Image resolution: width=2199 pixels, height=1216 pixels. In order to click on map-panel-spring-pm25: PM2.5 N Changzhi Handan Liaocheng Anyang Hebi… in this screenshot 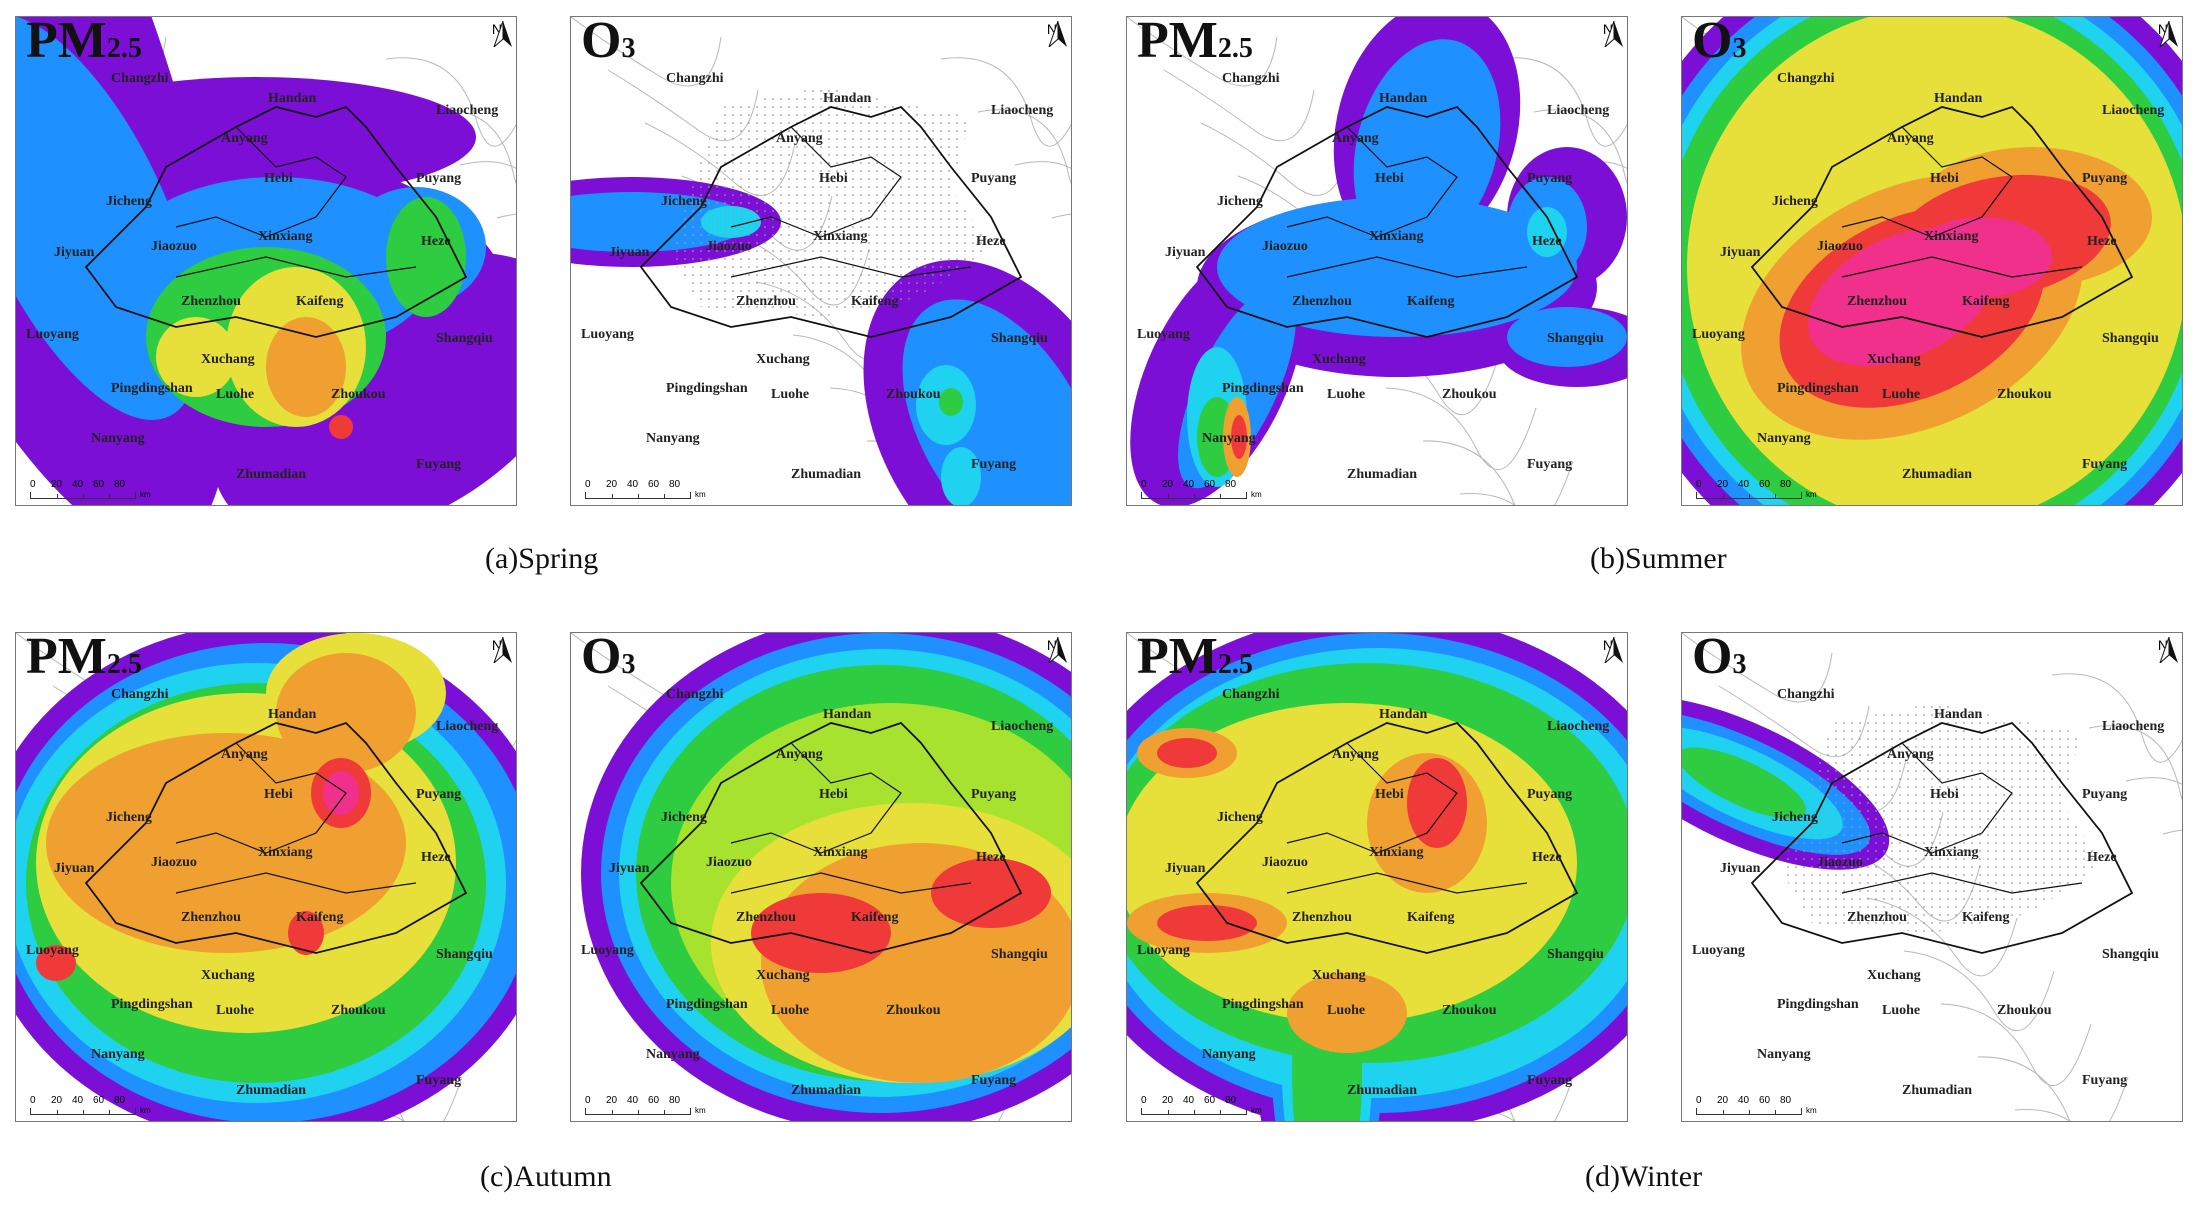, I will do `click(266, 261)`.